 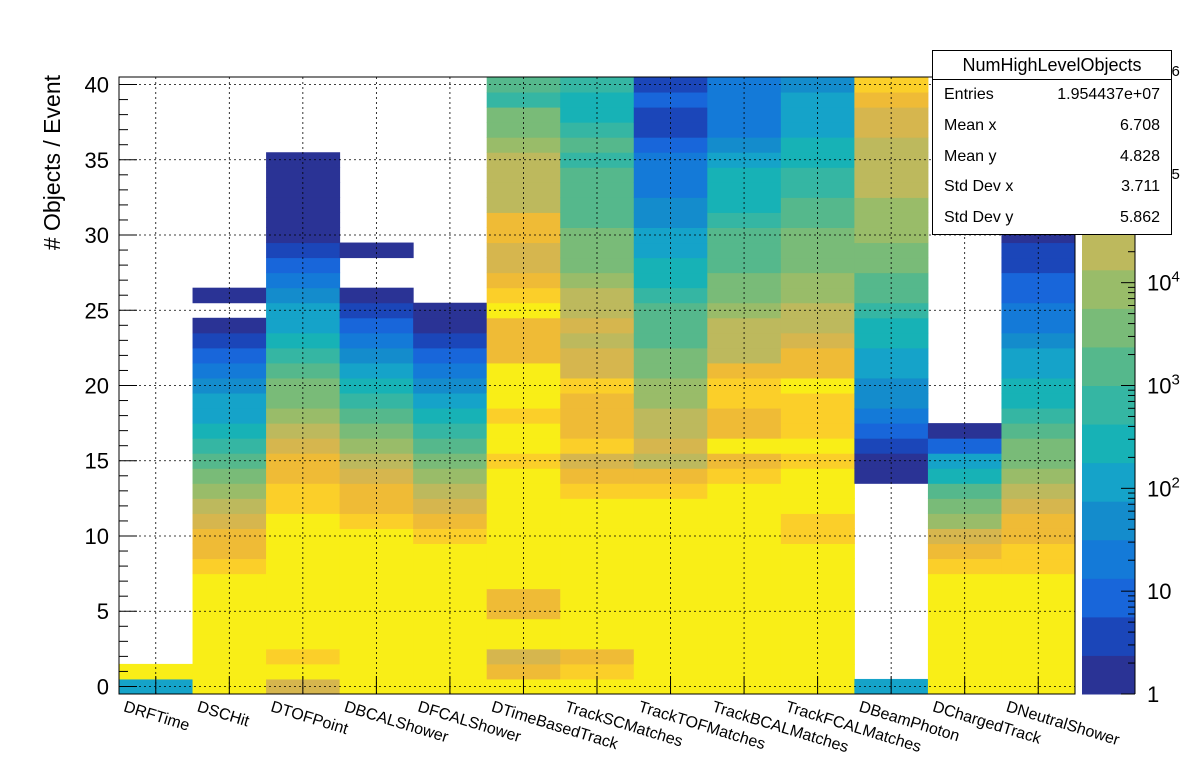 I want to click on x-tick-label: DRFTime, so click(x=157, y=717).